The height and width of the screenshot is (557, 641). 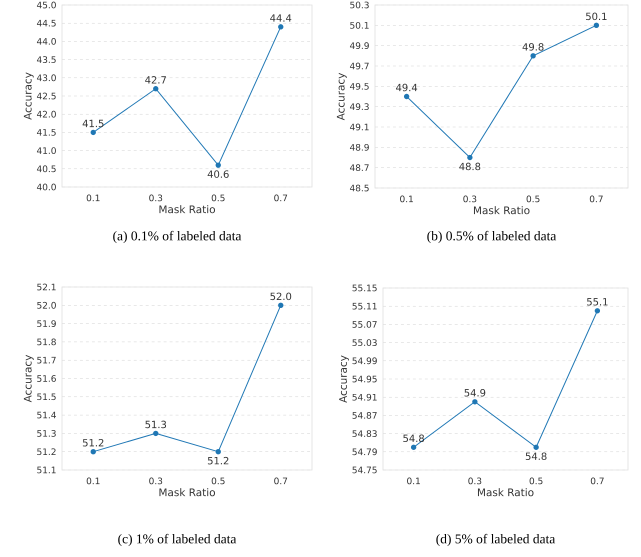 I want to click on y-tick-label: 49.5, so click(x=359, y=86).